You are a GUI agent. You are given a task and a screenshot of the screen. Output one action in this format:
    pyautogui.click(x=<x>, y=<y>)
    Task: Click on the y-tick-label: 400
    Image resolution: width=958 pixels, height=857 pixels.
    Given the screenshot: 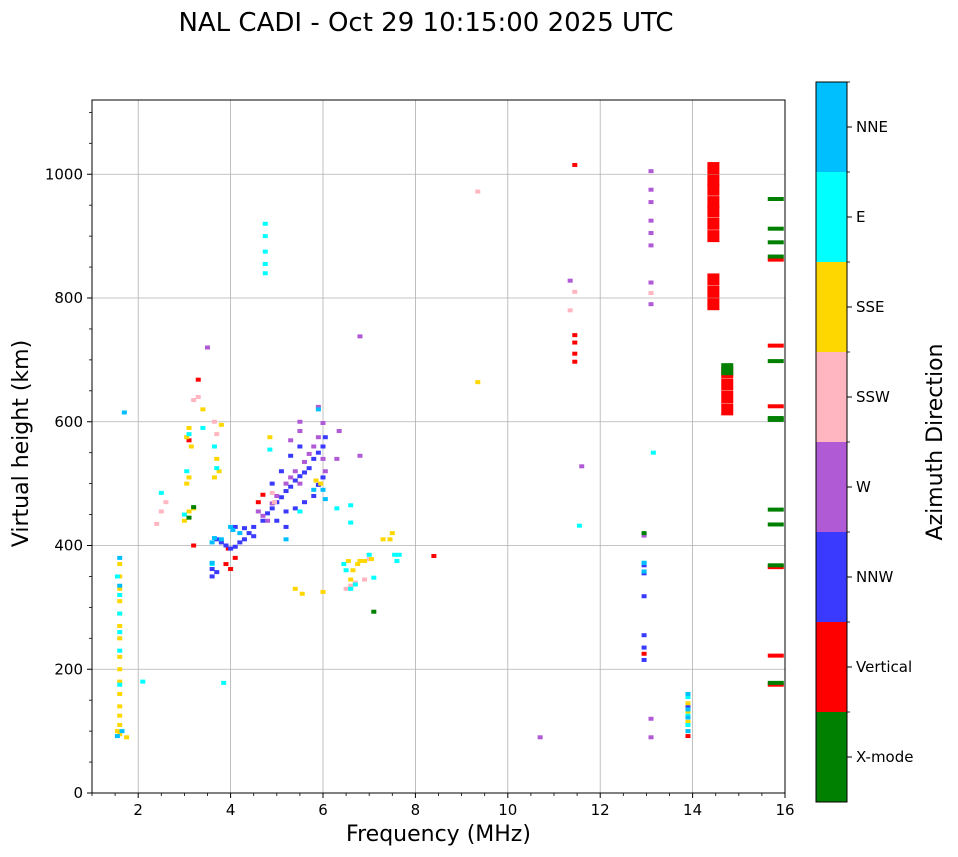 What is the action you would take?
    pyautogui.click(x=68, y=546)
    